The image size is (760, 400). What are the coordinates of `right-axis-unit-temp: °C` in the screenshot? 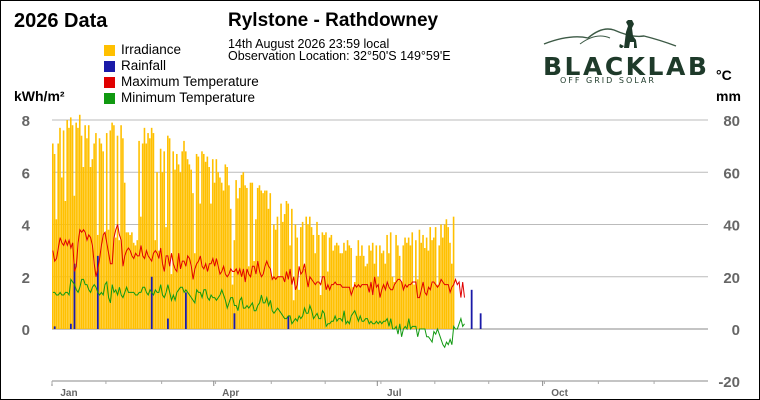 It's located at (724, 75).